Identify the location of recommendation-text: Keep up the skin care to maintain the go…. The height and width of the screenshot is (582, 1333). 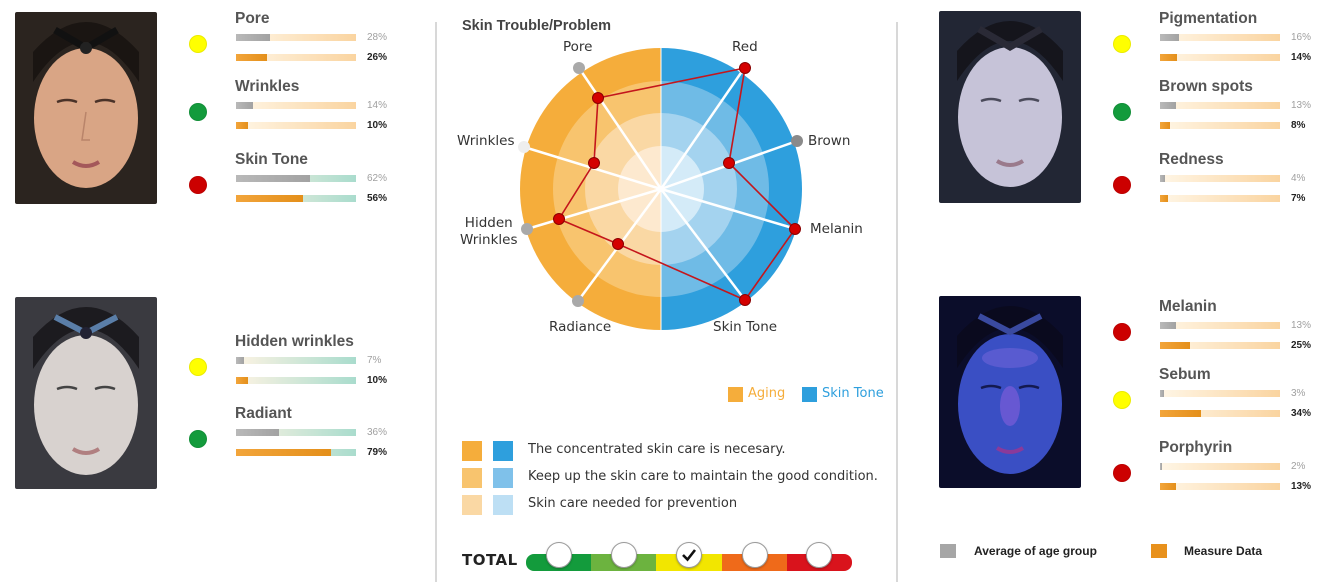
(703, 476).